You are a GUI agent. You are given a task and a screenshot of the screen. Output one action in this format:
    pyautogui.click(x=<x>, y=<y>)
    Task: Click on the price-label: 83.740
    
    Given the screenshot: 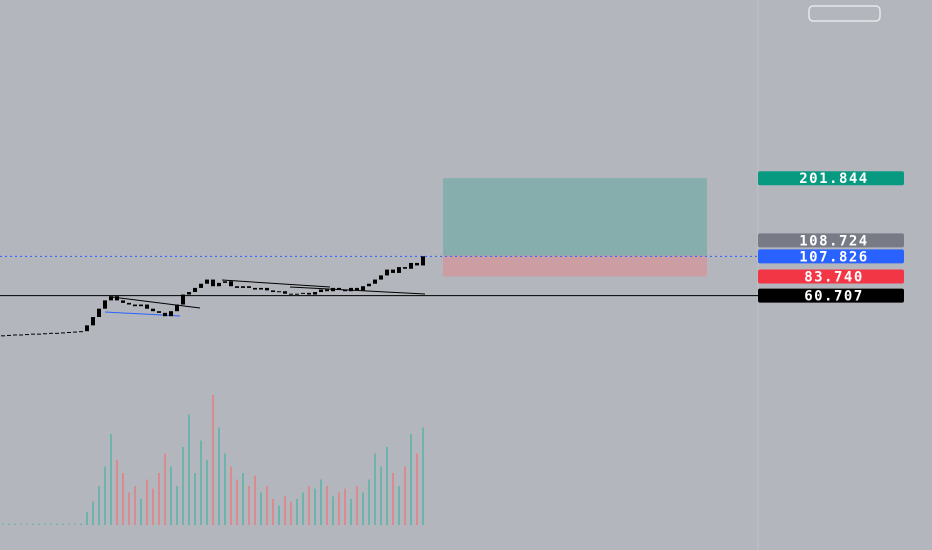 What is the action you would take?
    pyautogui.click(x=834, y=277)
    